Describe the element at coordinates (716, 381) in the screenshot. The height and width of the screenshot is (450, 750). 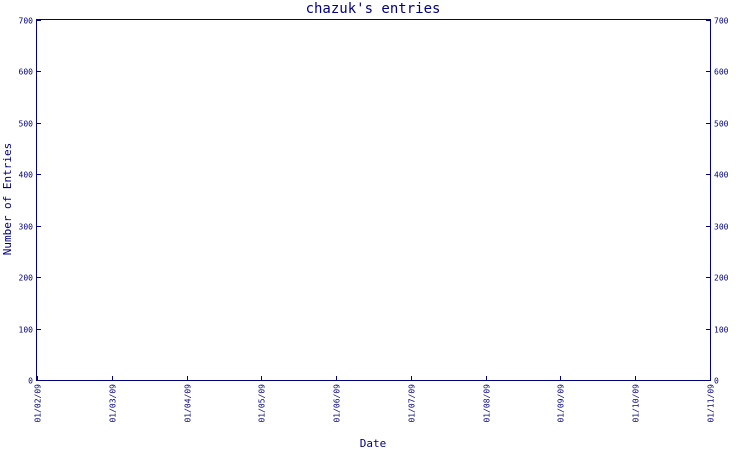
I see `y-tick-label-right: 0` at that location.